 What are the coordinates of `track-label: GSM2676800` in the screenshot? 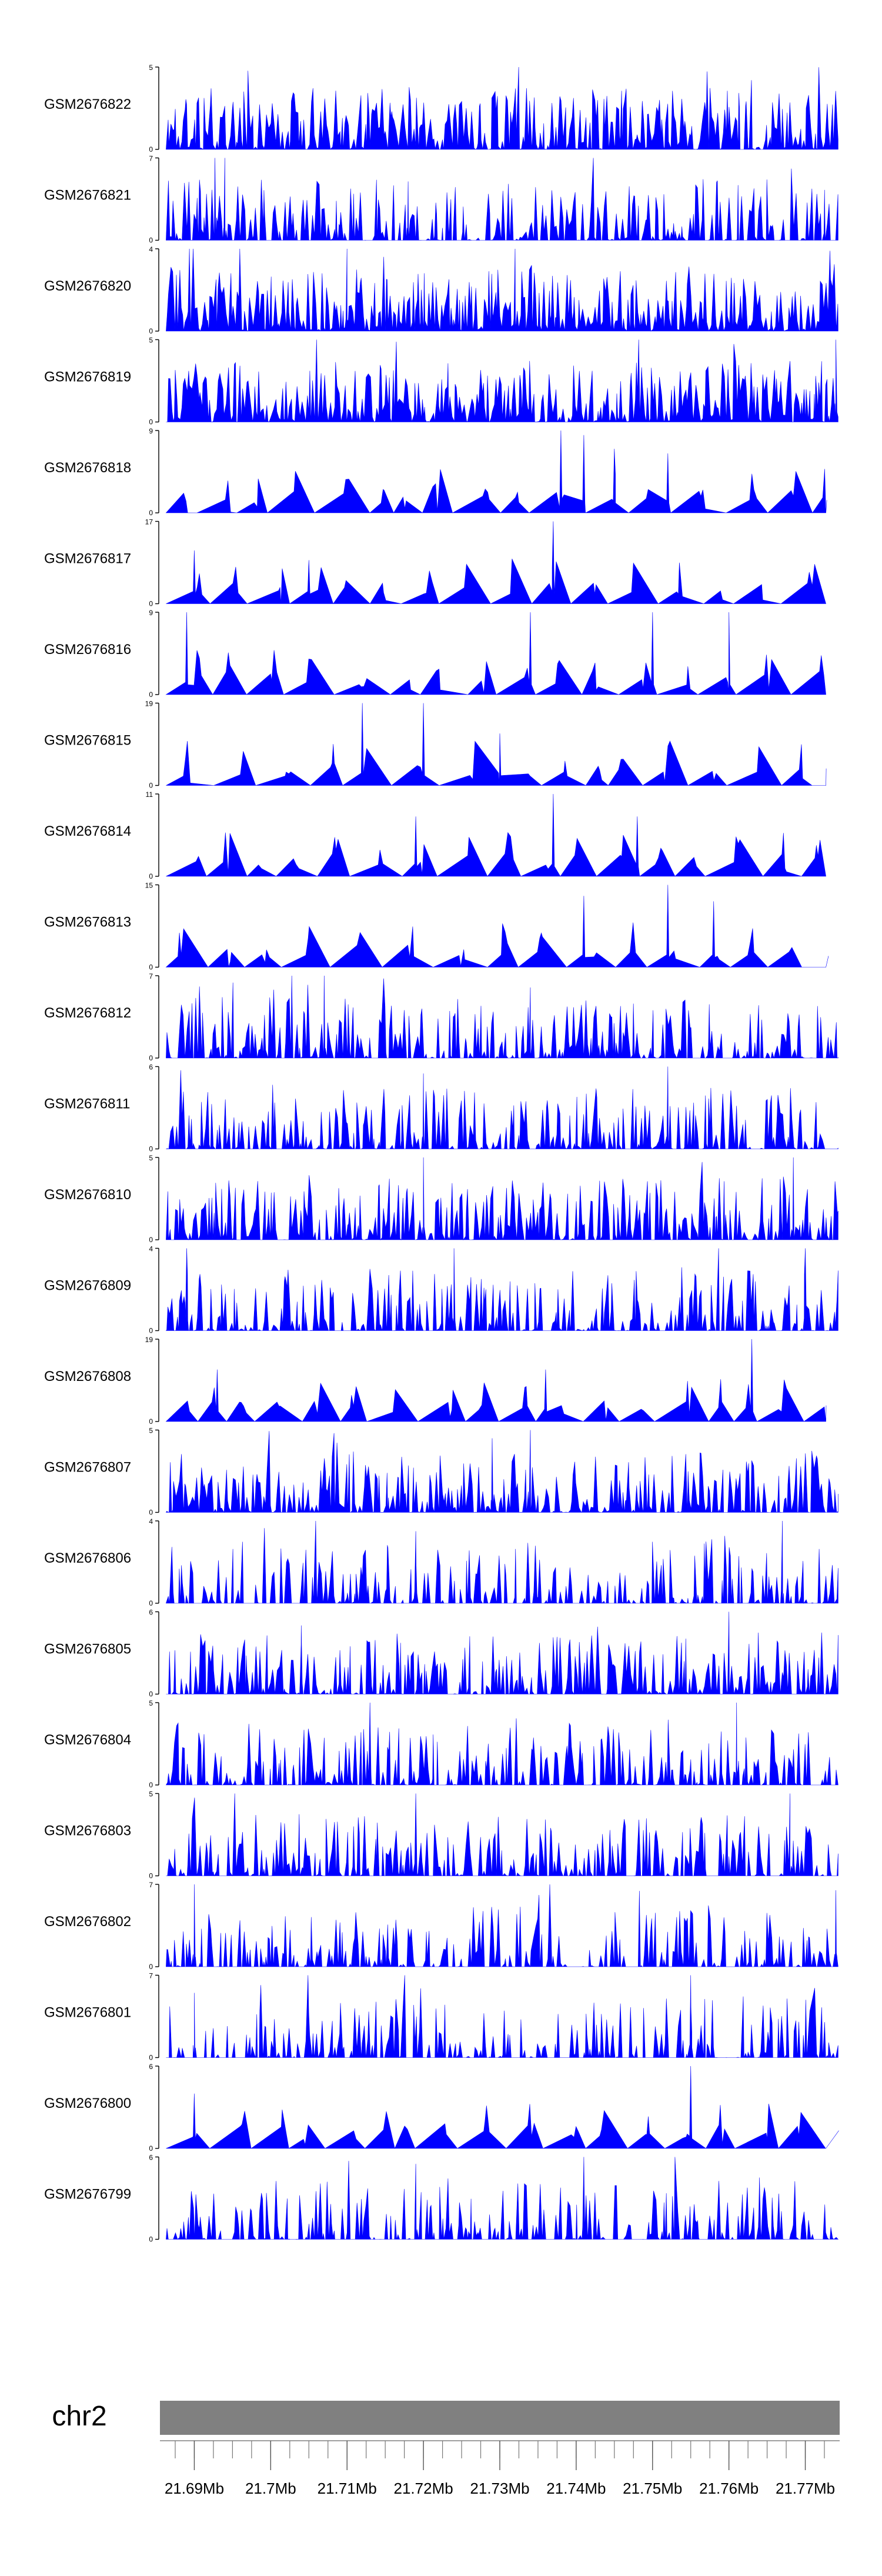 It's located at (87, 2103).